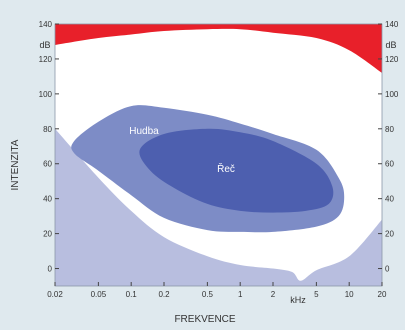 The image size is (405, 335). What do you see at coordinates (387, 269) in the screenshot?
I see `y-tick-label-right-0: 0` at bounding box center [387, 269].